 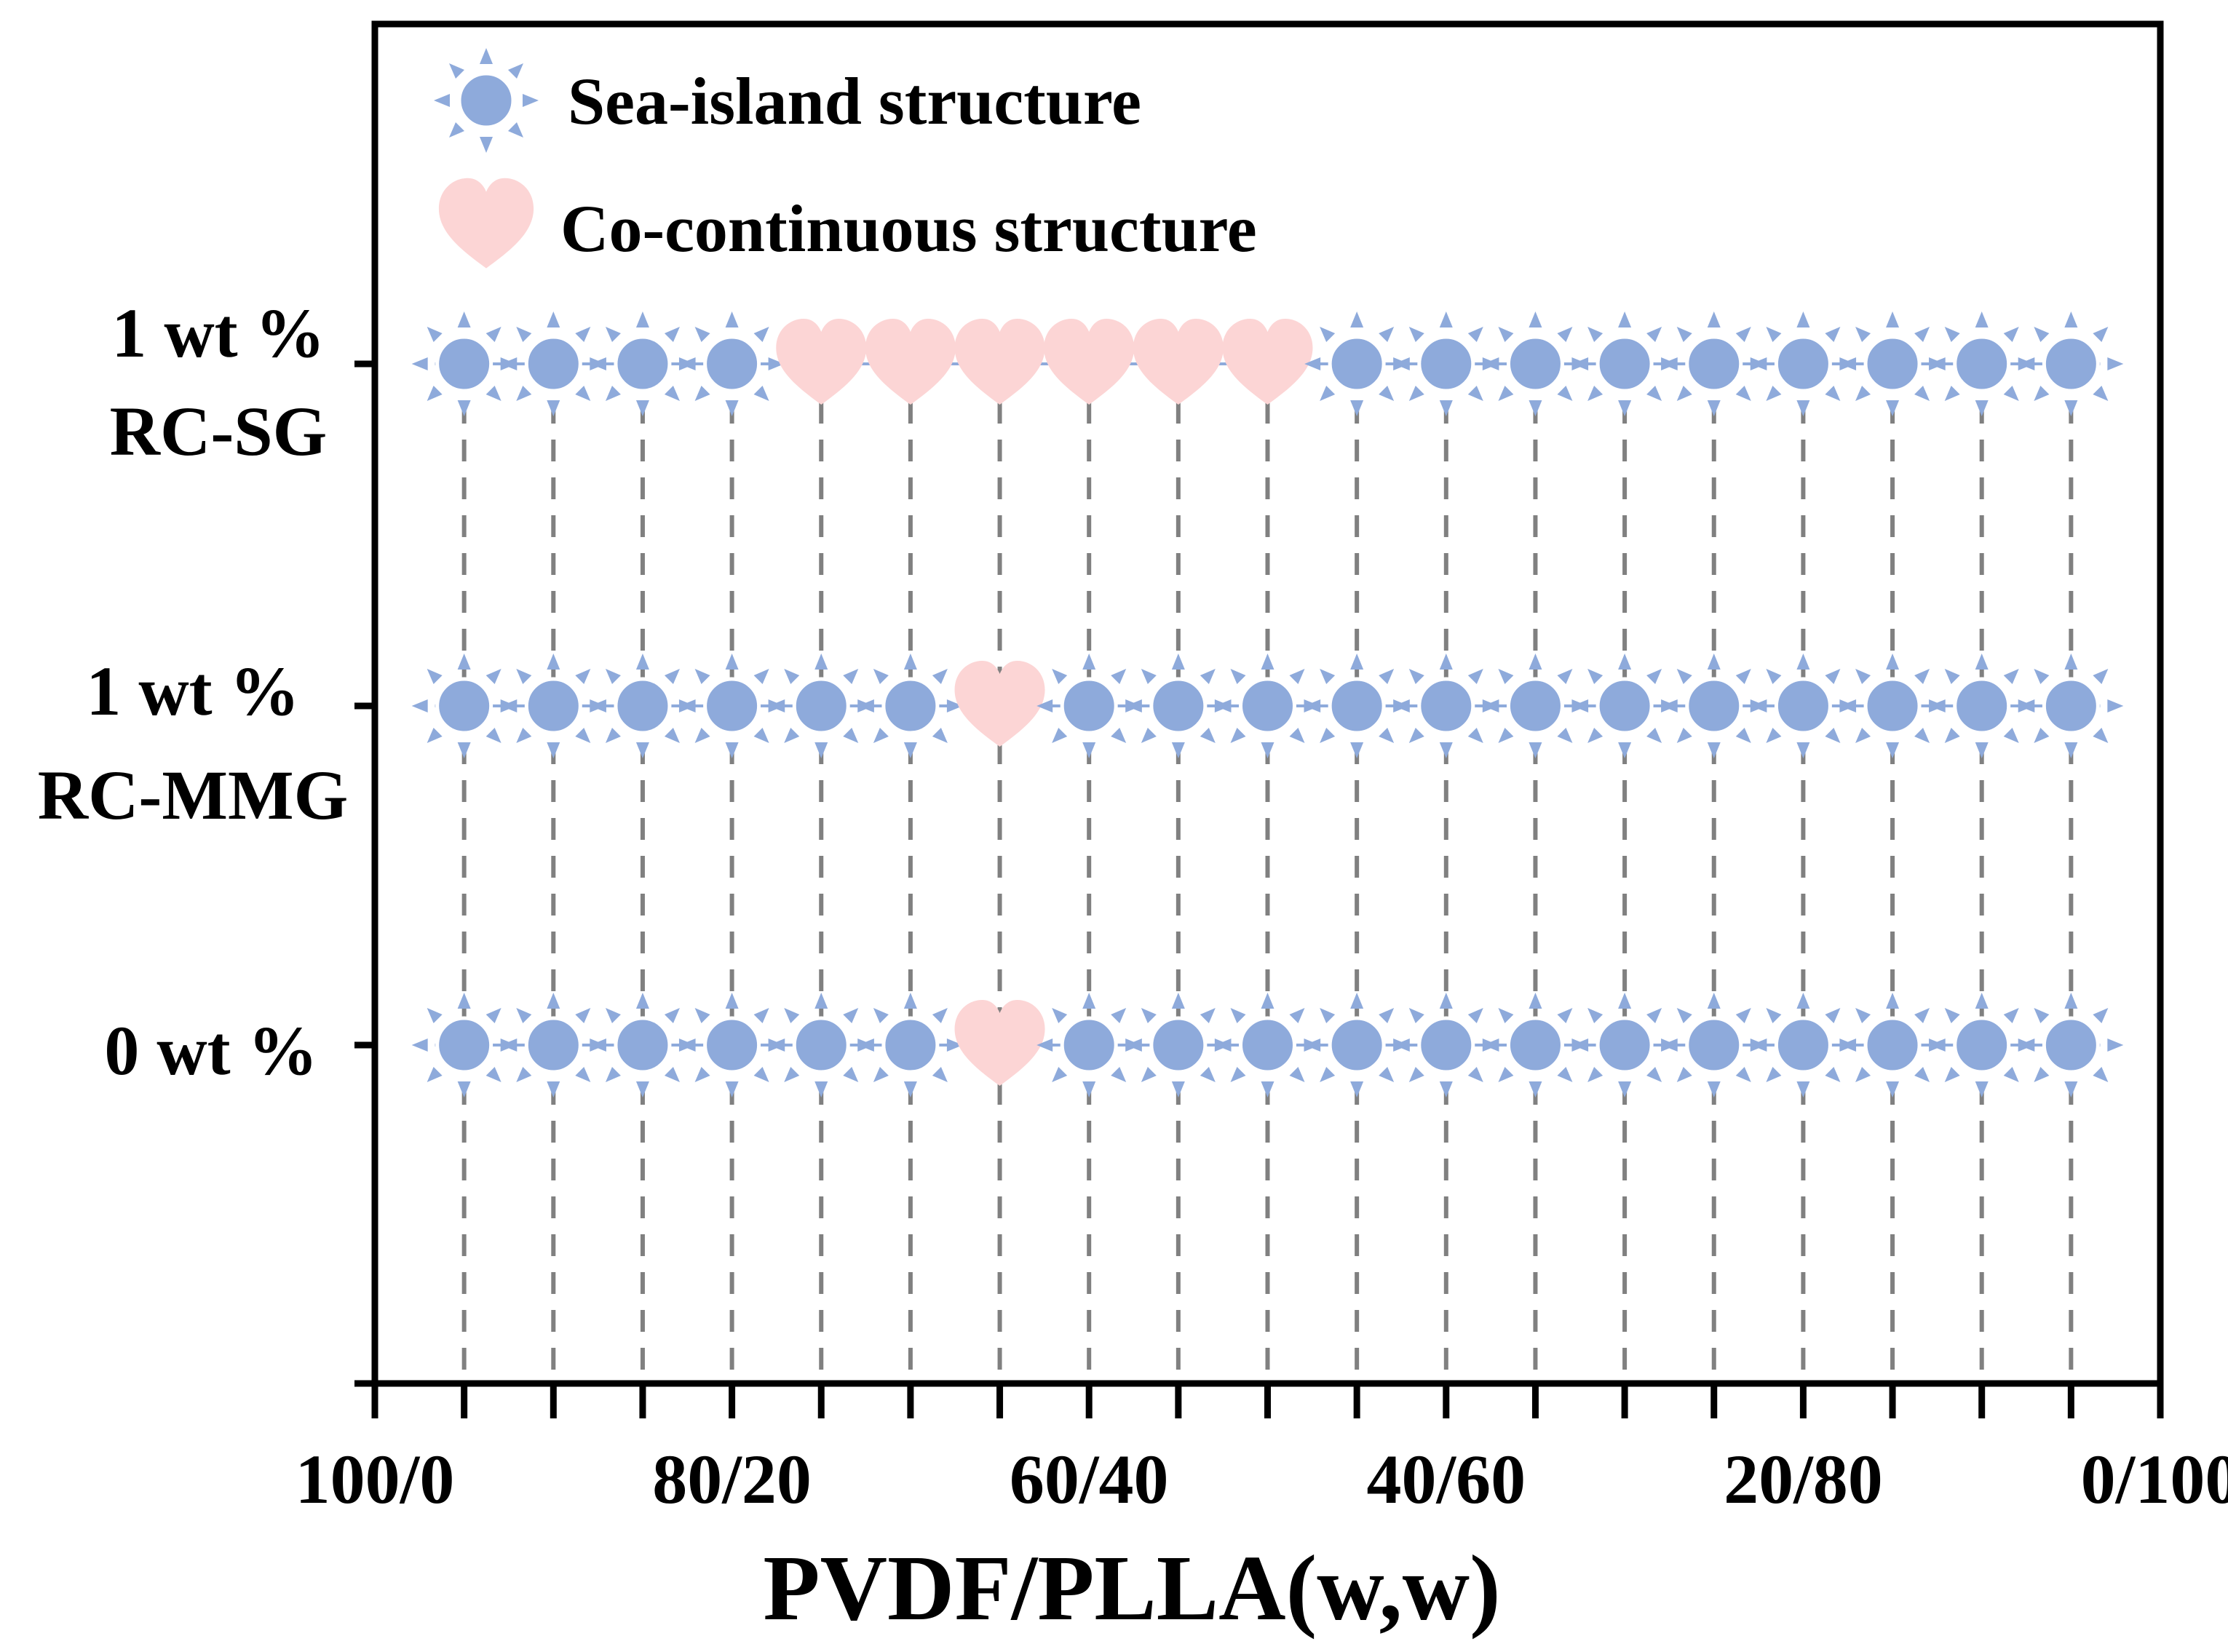 I want to click on legend-label-sea-island: Sea-island structure, so click(x=854, y=101).